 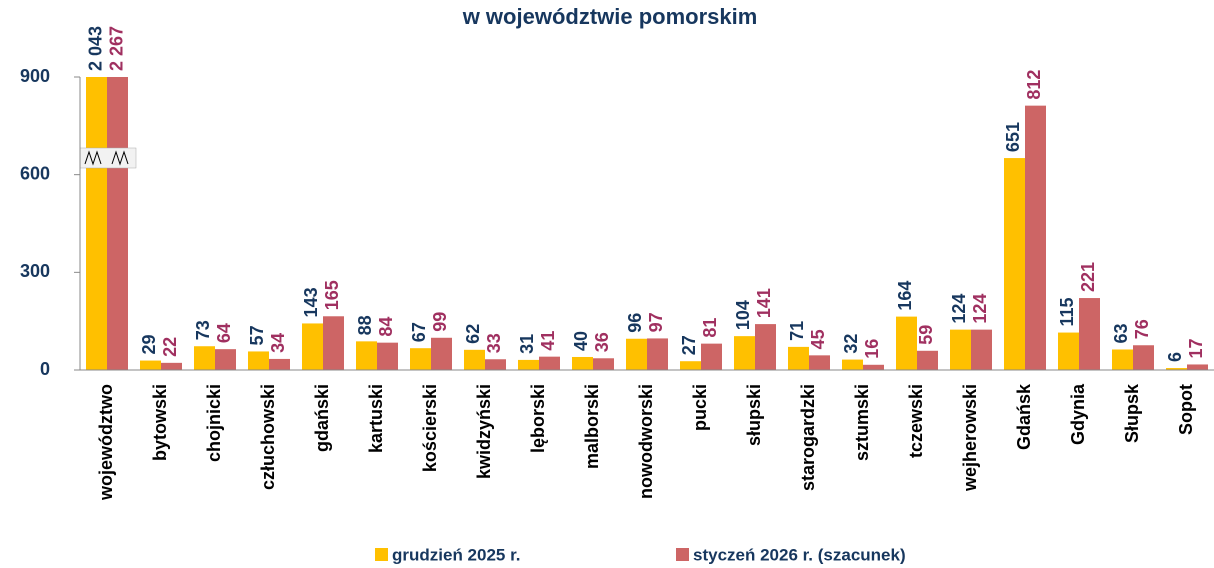 I want to click on value-label: 76, so click(x=1142, y=329).